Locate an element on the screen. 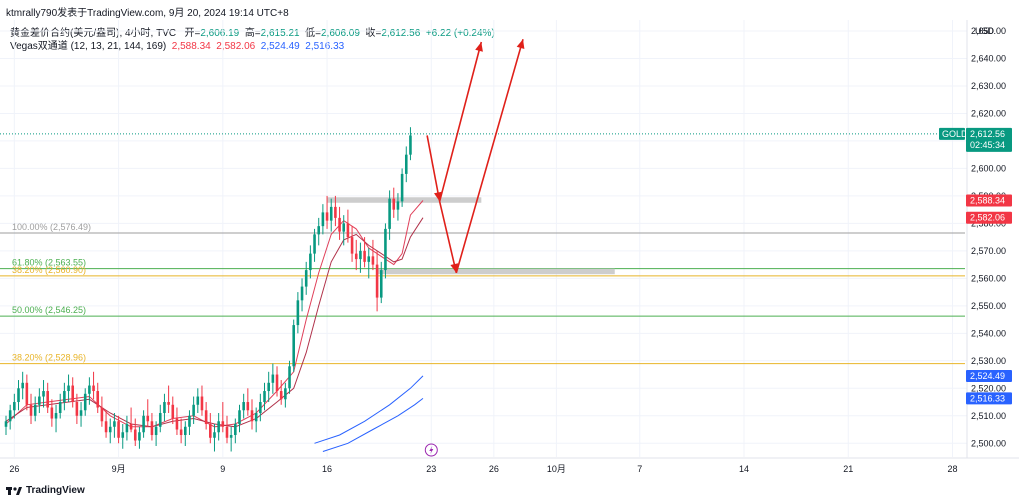  indicator-value-4: 2,516.33 is located at coordinates (325, 46).